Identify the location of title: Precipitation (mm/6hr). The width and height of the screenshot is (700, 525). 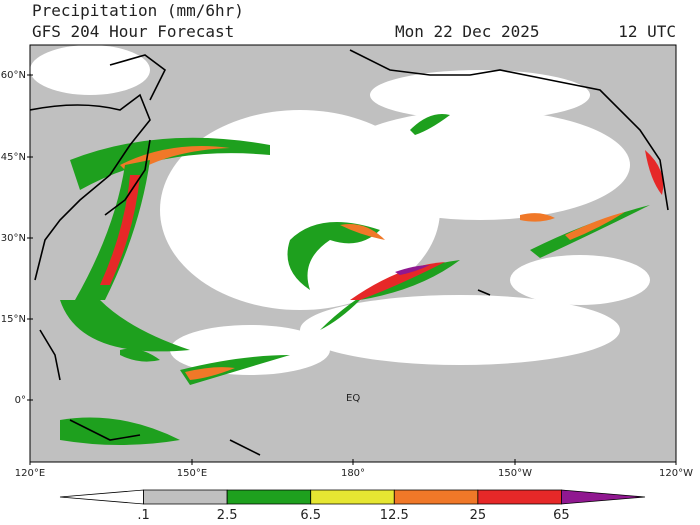
(138, 10).